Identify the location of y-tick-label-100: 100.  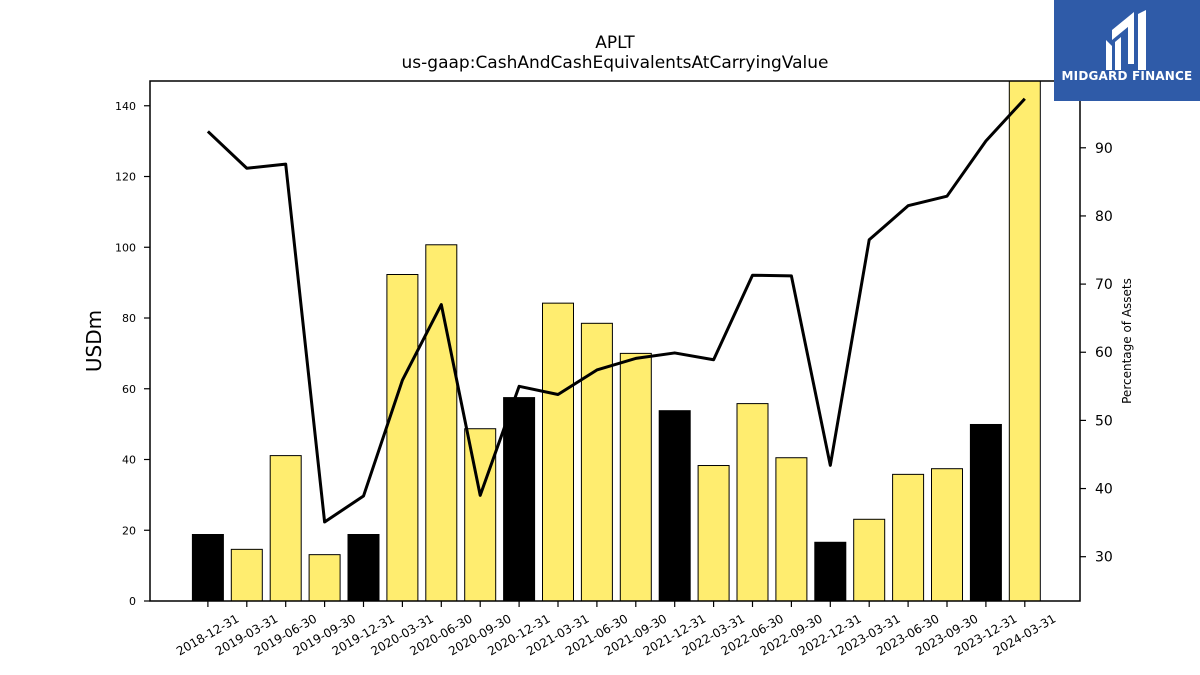
(125, 247).